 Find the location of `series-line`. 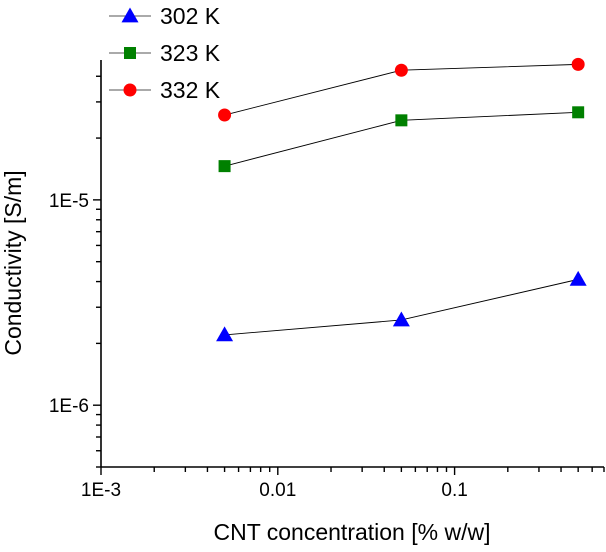

series-line is located at coordinates (401, 307).